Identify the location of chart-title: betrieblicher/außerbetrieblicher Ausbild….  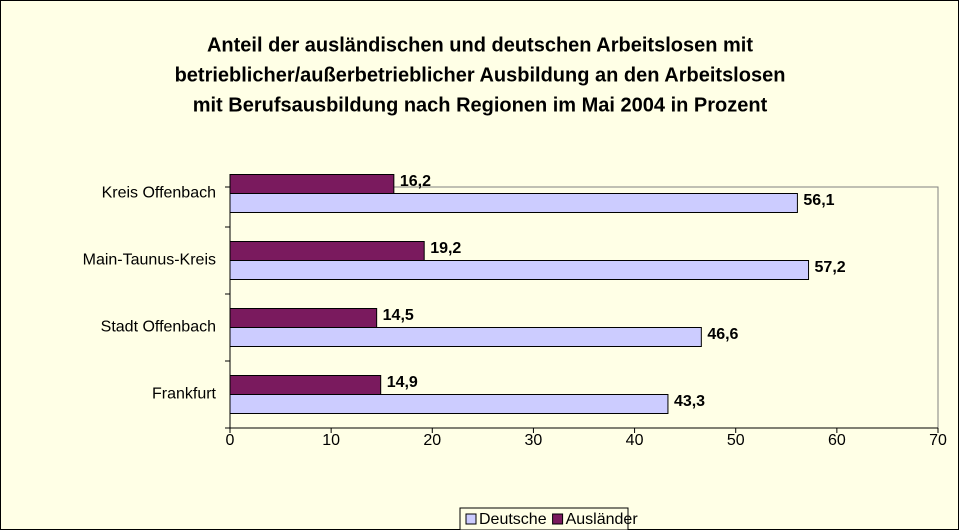
(480, 75).